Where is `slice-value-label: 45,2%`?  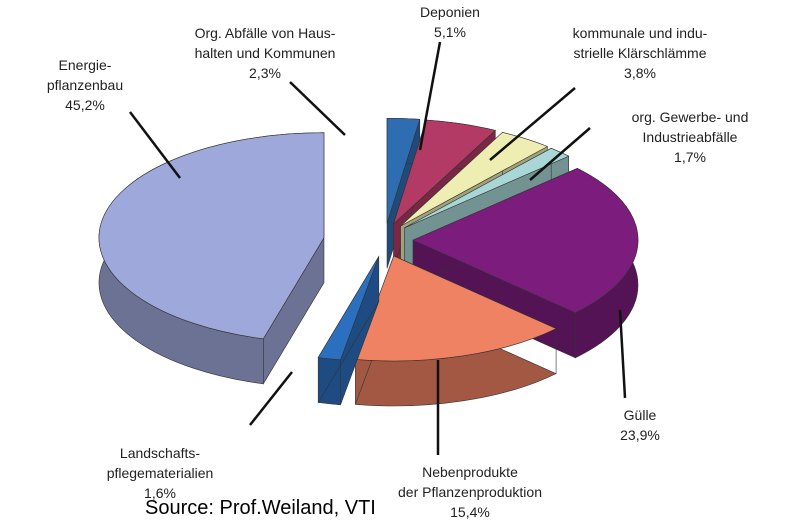
slice-value-label: 45,2% is located at coordinates (85, 105).